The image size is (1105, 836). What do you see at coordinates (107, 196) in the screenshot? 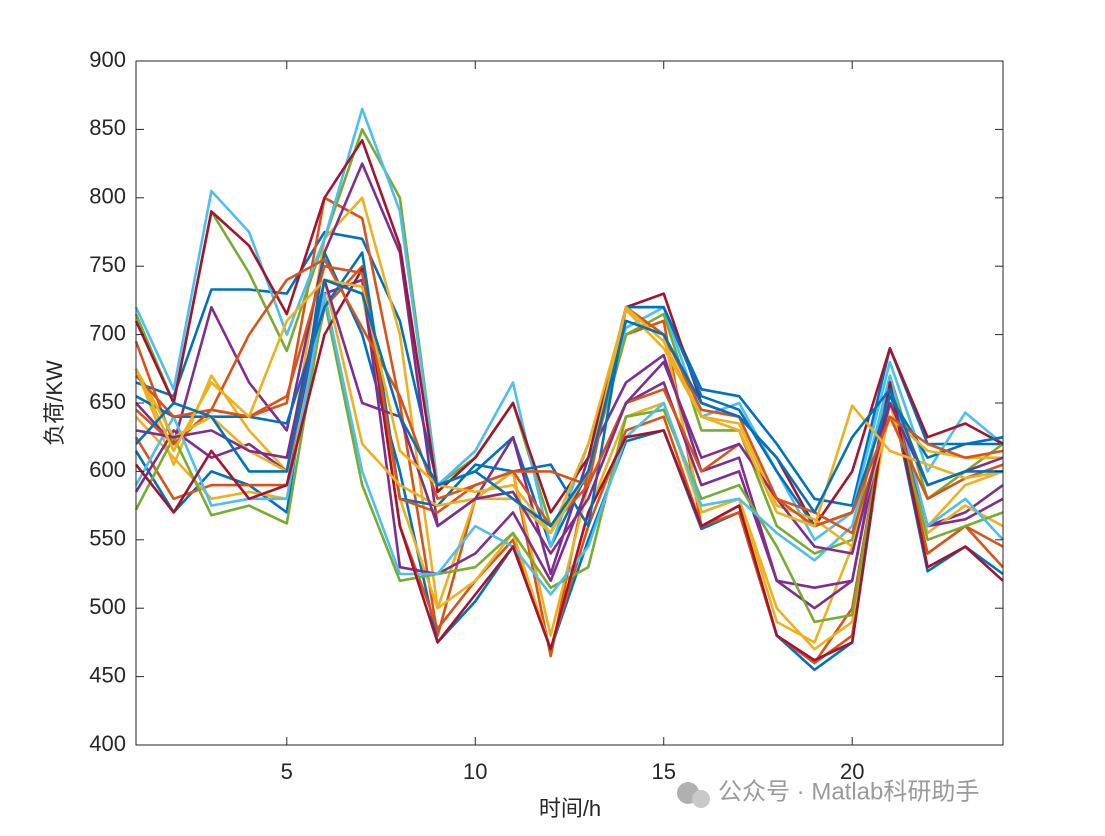
I see `y-tick-label: 800` at bounding box center [107, 196].